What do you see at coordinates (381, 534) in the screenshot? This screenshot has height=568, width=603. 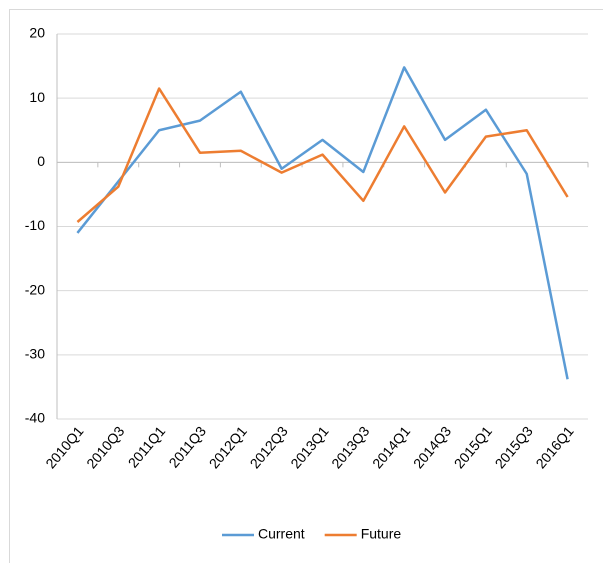 I see `legend-label: Future` at bounding box center [381, 534].